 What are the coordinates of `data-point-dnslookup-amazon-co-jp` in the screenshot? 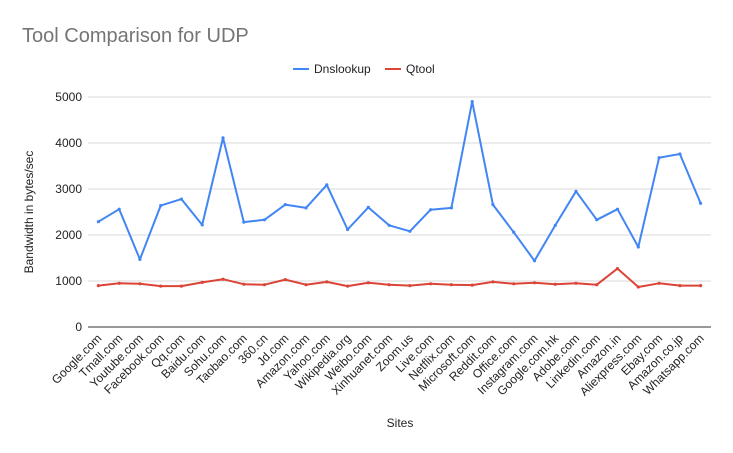 It's located at (680, 154).